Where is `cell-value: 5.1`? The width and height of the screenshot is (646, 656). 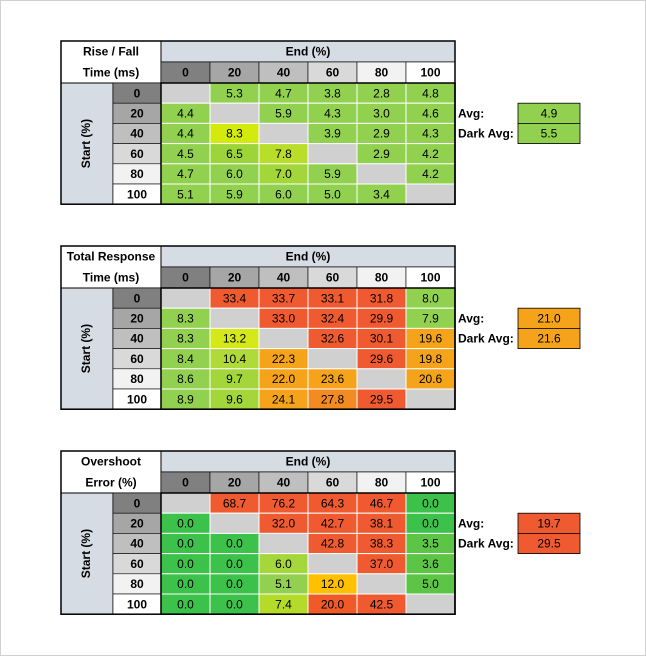 cell-value: 5.1 is located at coordinates (185, 194).